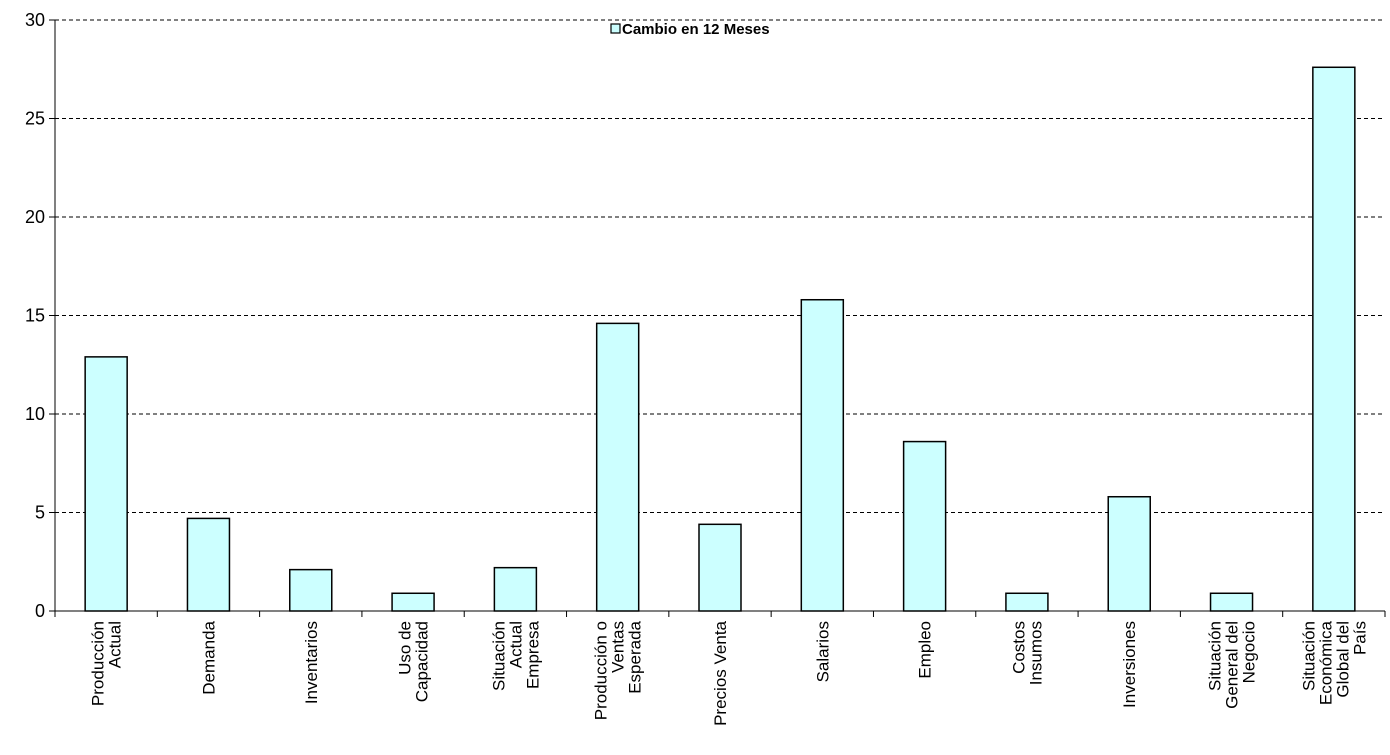 The width and height of the screenshot is (1390, 755). I want to click on category-label-line: Empleo, so click(925, 650).